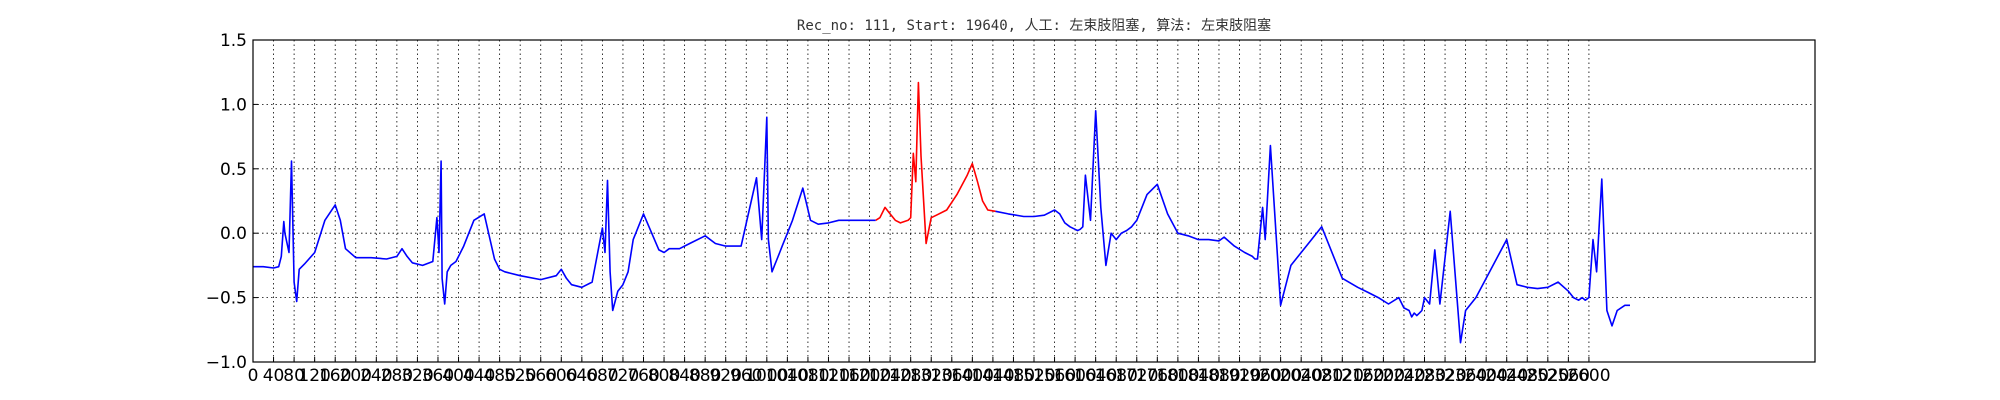  What do you see at coordinates (226, 363) in the screenshot?
I see `y-tick-label: −1.0` at bounding box center [226, 363].